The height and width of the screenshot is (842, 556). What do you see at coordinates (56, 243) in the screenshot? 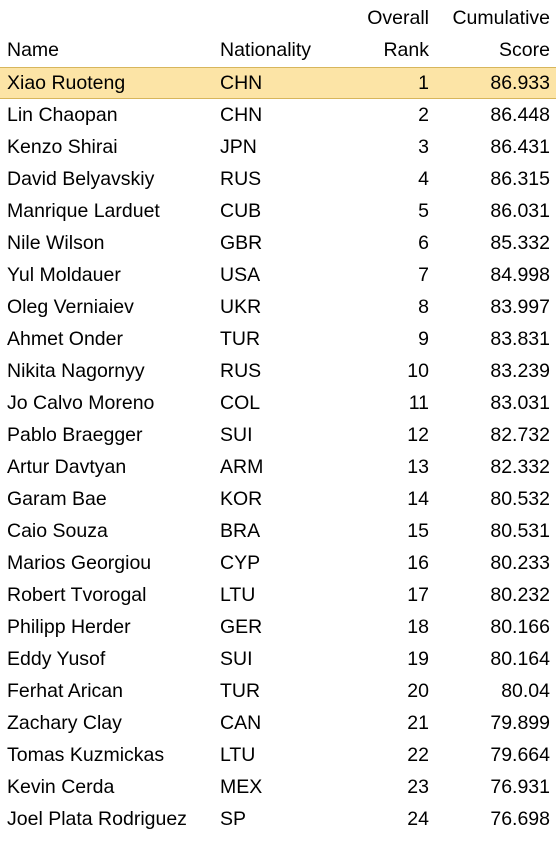
I see `cell-name: Nile Wilson` at bounding box center [56, 243].